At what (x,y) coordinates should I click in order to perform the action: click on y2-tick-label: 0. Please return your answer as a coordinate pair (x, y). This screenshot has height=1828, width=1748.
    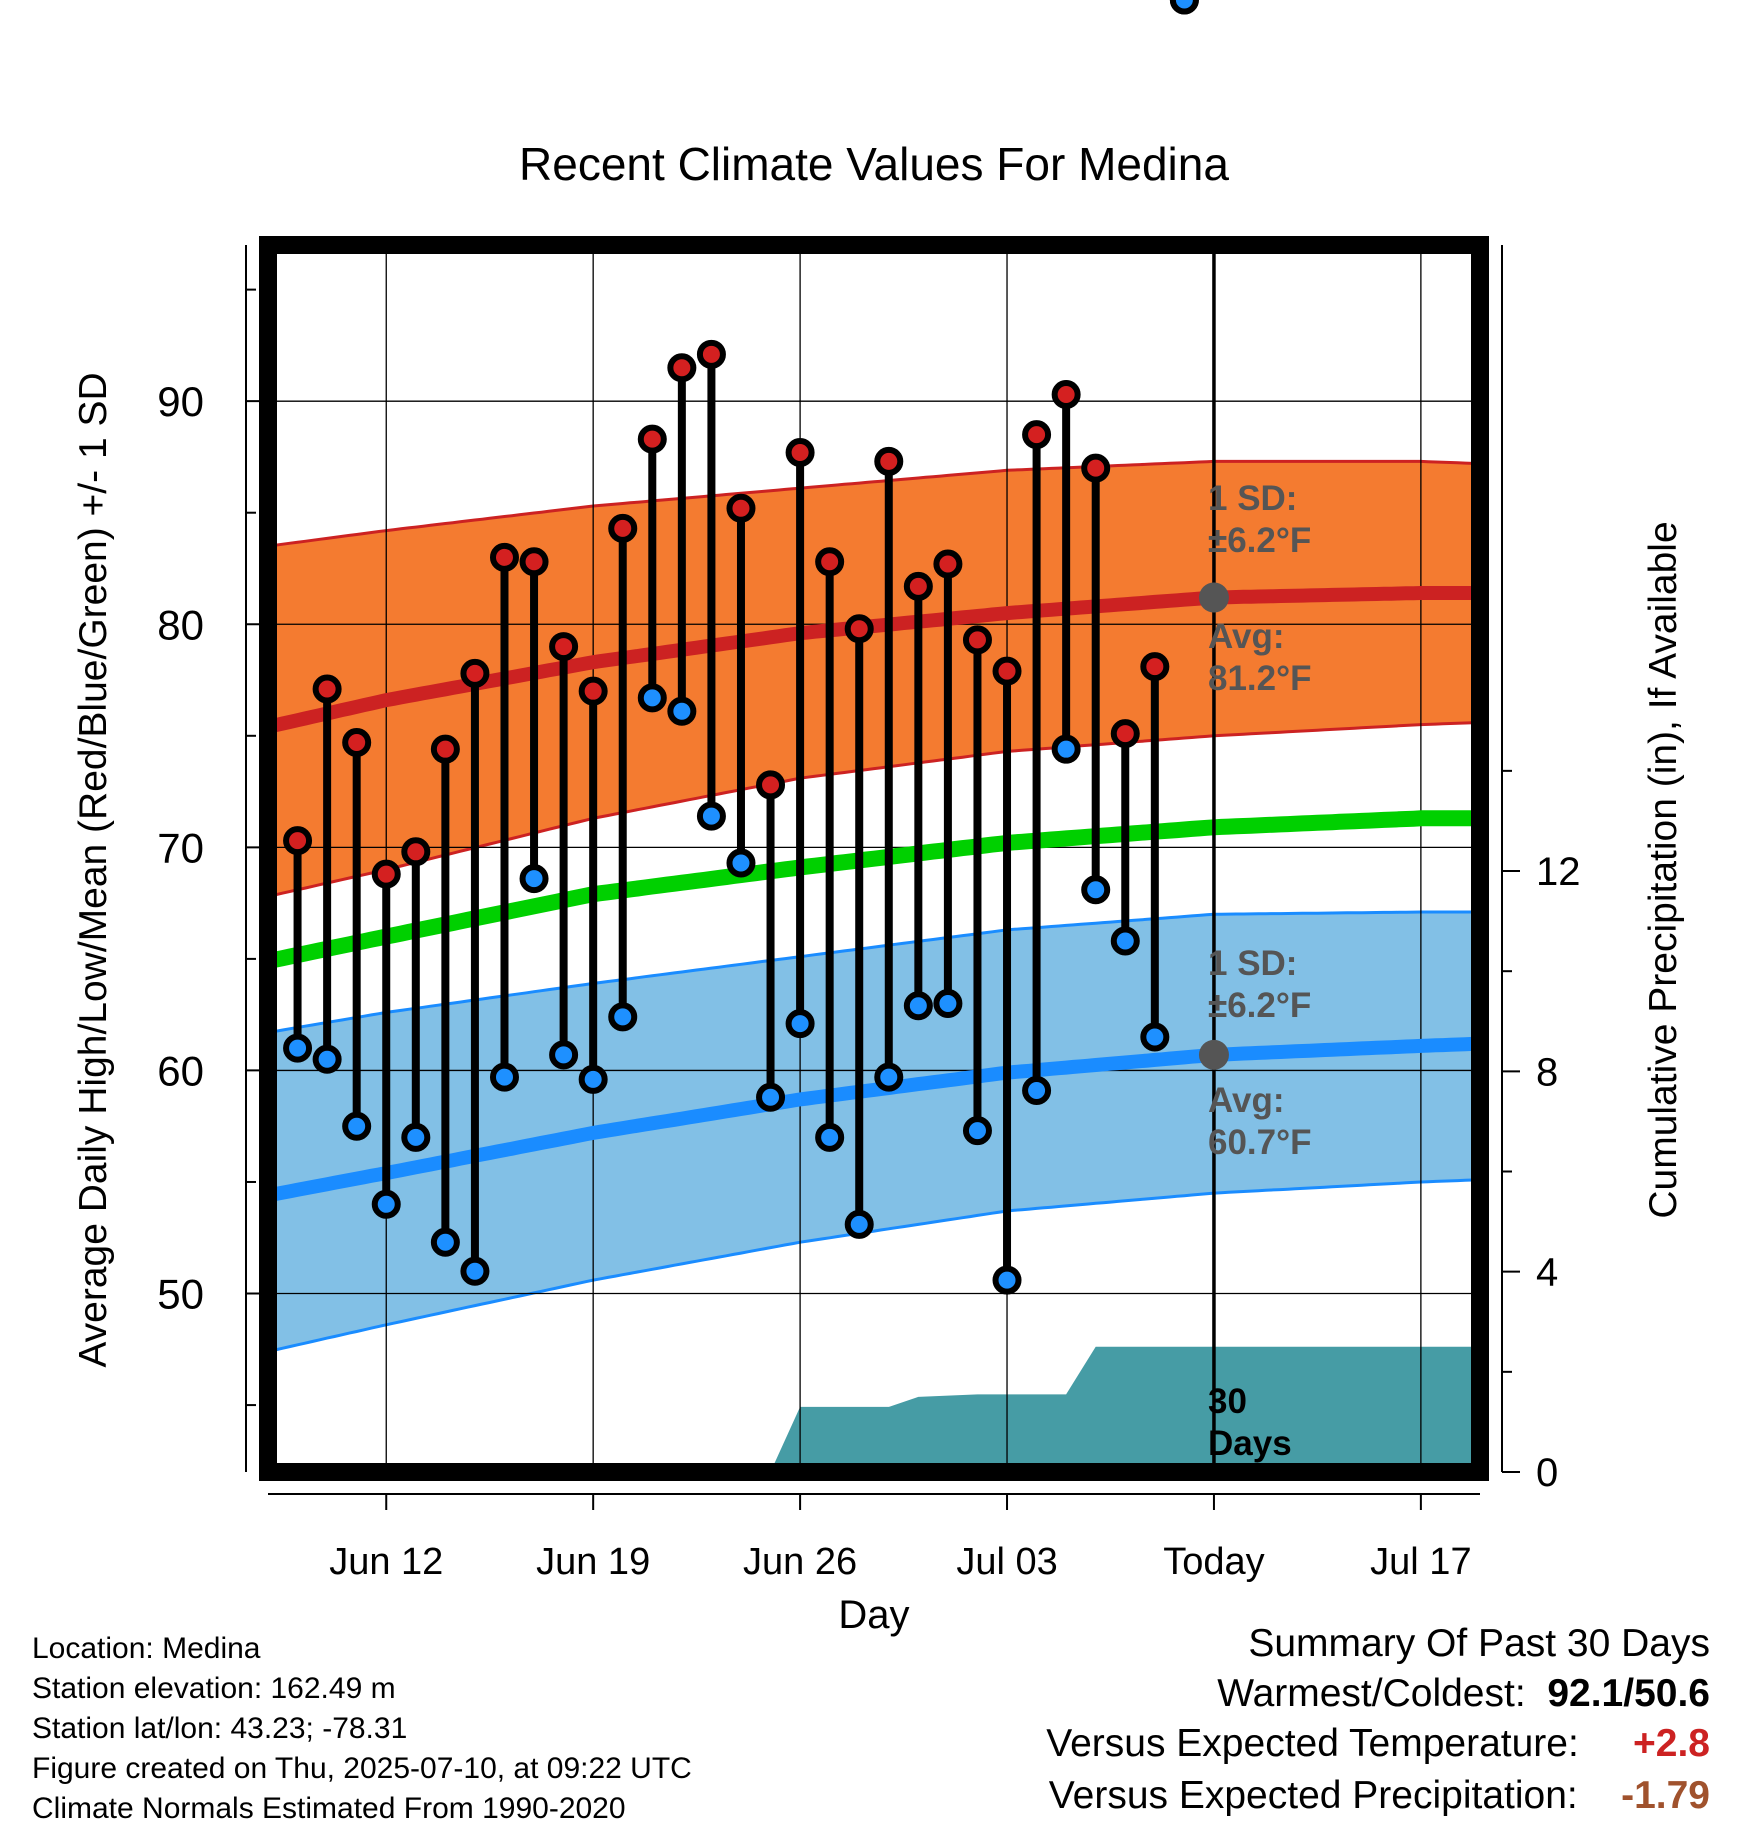
    Looking at the image, I should click on (1547, 1473).